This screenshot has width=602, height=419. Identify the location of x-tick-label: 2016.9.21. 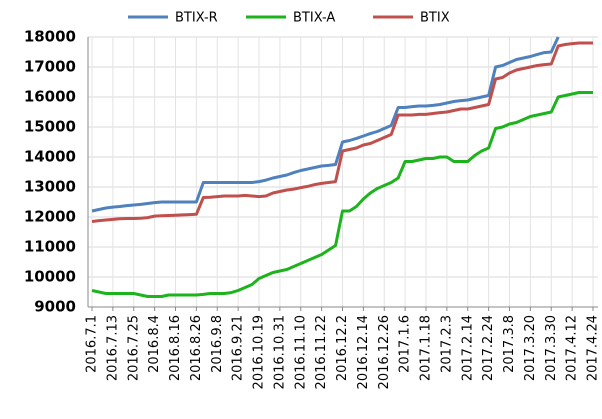
(238, 348).